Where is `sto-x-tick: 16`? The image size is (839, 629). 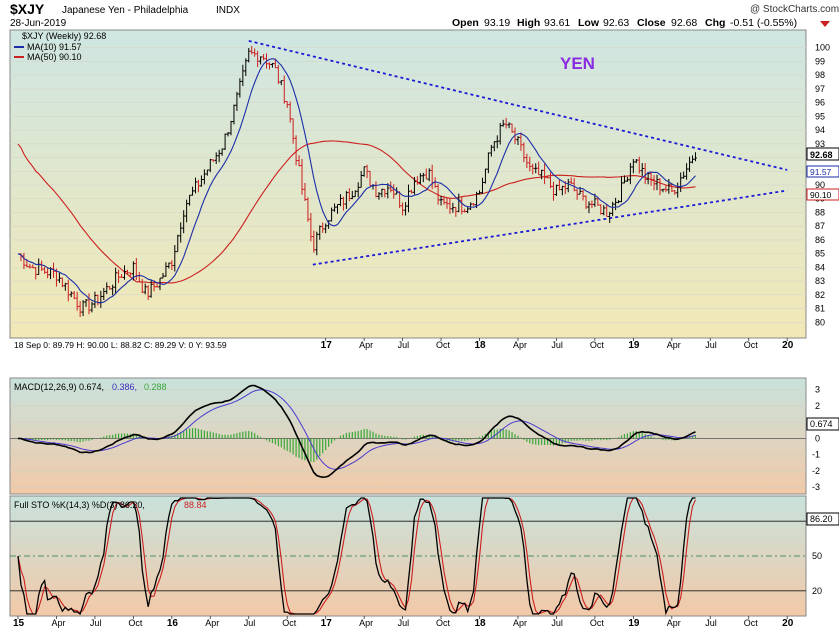
sto-x-tick: 16 is located at coordinates (173, 623).